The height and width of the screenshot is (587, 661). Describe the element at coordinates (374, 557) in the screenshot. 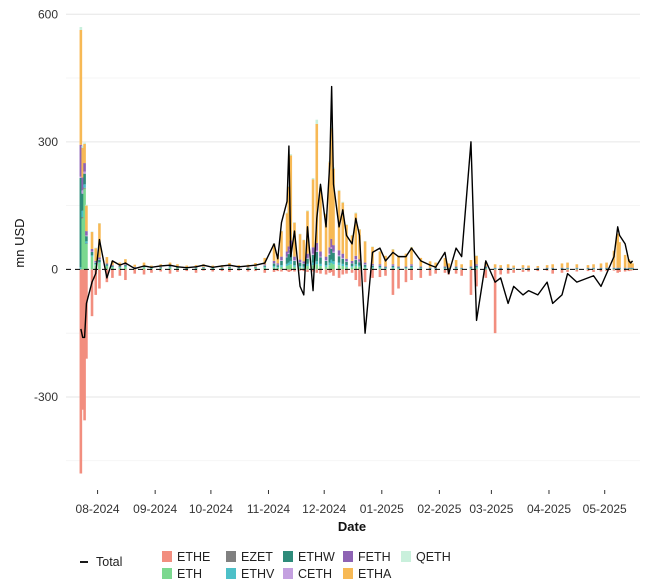

I see `legend-label: FETH` at that location.